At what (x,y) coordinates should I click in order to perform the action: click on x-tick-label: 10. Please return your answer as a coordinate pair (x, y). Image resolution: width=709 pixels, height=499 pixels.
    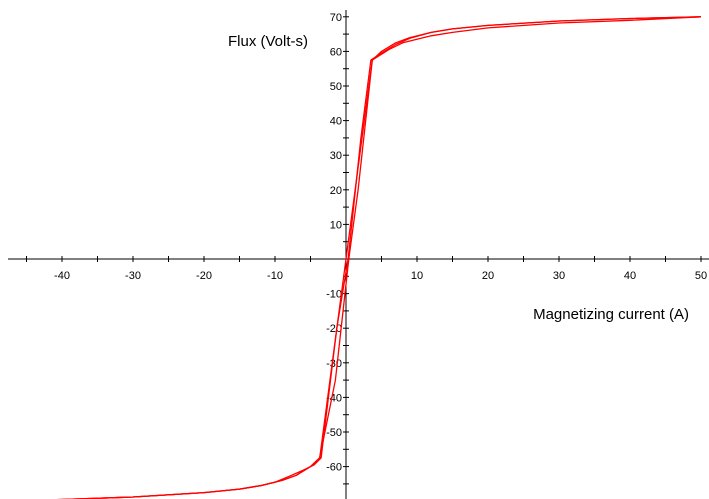
    Looking at the image, I should click on (417, 276).